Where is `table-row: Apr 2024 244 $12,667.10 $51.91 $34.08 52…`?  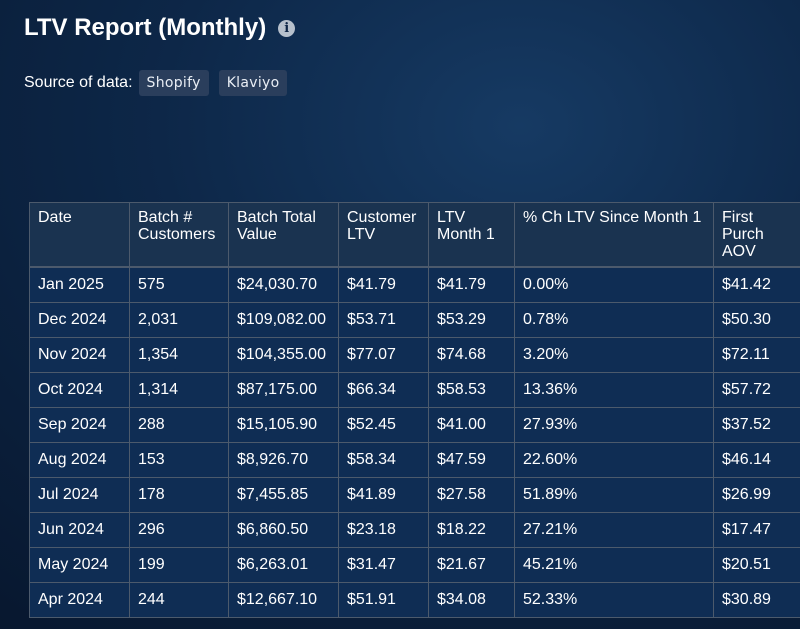 table-row: Apr 2024 244 $12,667.10 $51.91 $34.08 52… is located at coordinates (414, 600).